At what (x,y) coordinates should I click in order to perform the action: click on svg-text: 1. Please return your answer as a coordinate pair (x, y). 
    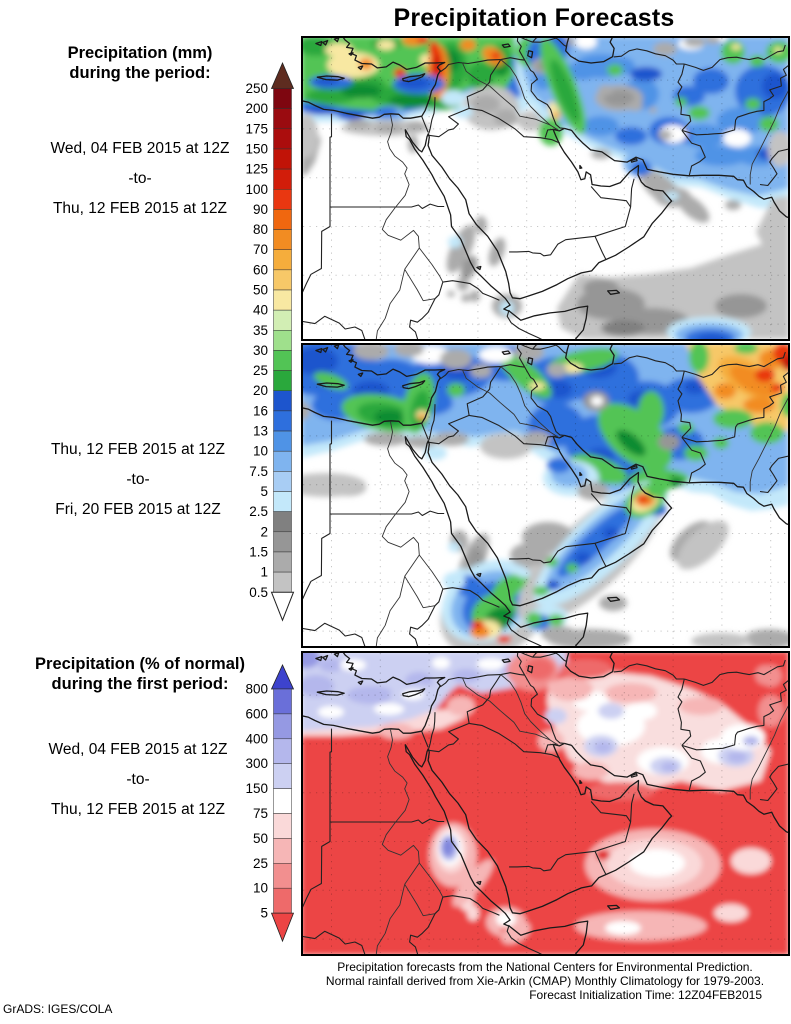
    Looking at the image, I should click on (264, 572).